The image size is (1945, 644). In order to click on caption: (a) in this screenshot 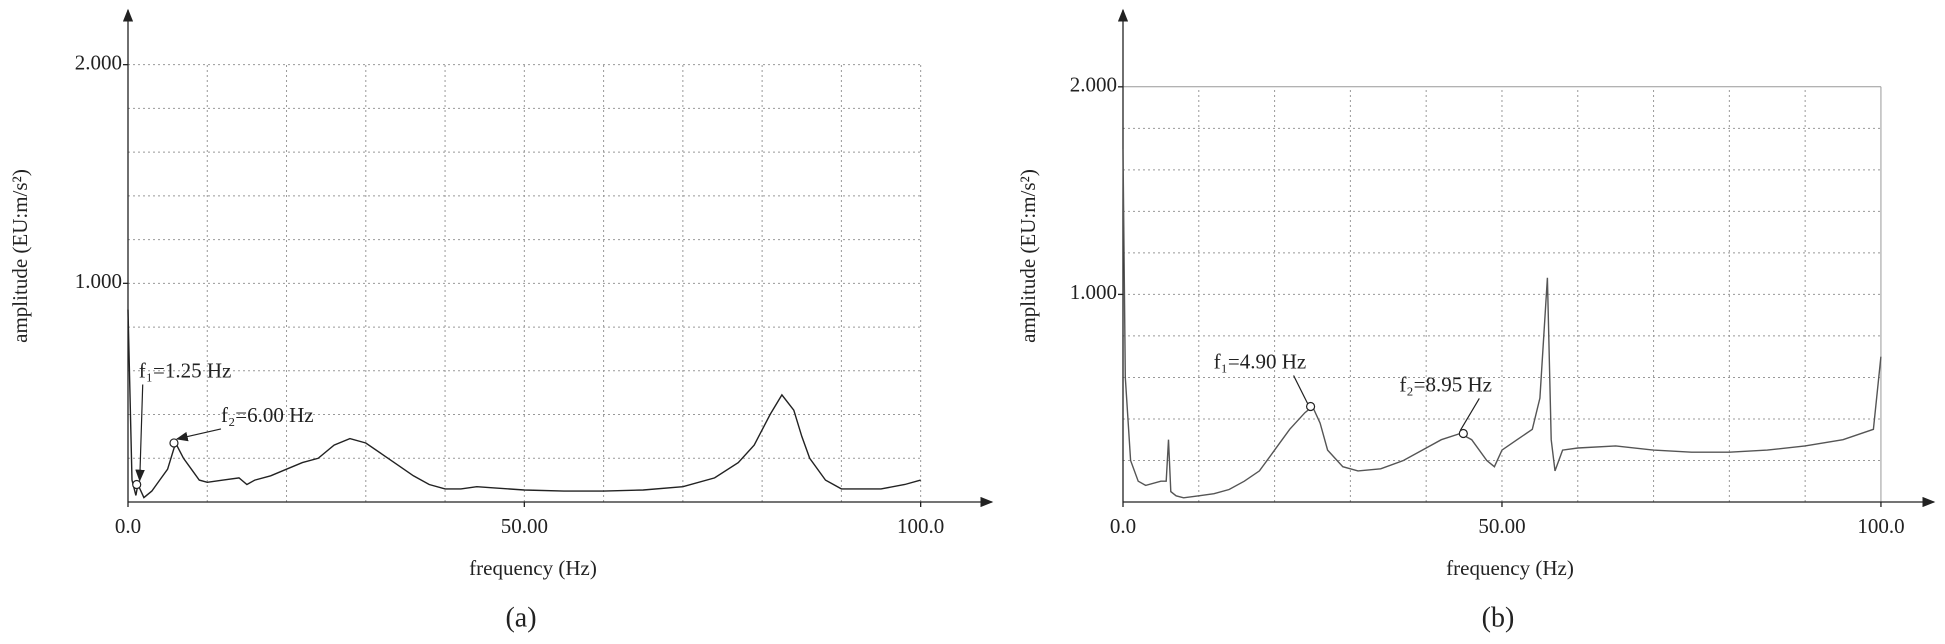, I will do `click(520, 617)`.